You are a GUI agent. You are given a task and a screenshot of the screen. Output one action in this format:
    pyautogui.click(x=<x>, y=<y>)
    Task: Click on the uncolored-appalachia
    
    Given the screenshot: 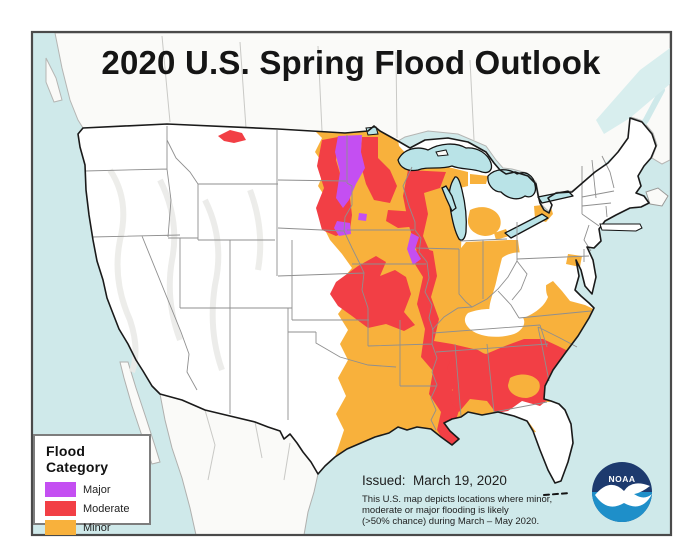 What is the action you would take?
    pyautogui.click(x=518, y=289)
    